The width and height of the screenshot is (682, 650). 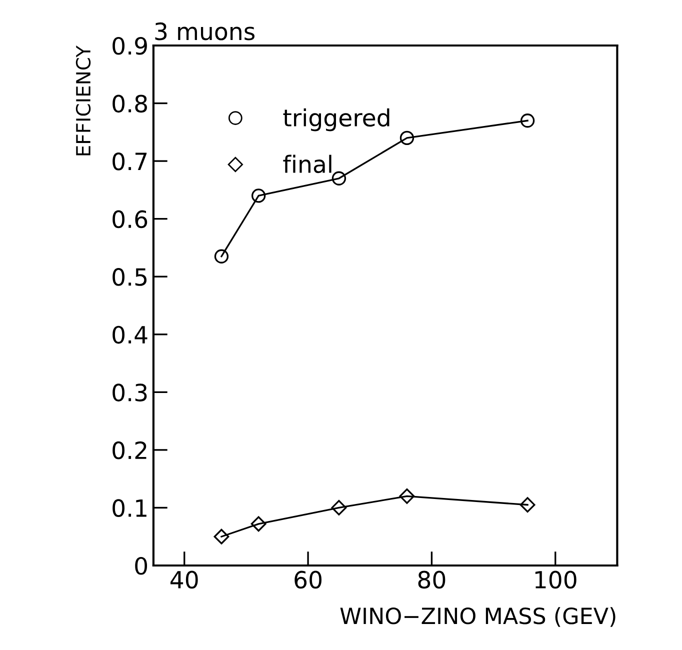 What do you see at coordinates (141, 565) in the screenshot?
I see `y-tick-label: 0` at bounding box center [141, 565].